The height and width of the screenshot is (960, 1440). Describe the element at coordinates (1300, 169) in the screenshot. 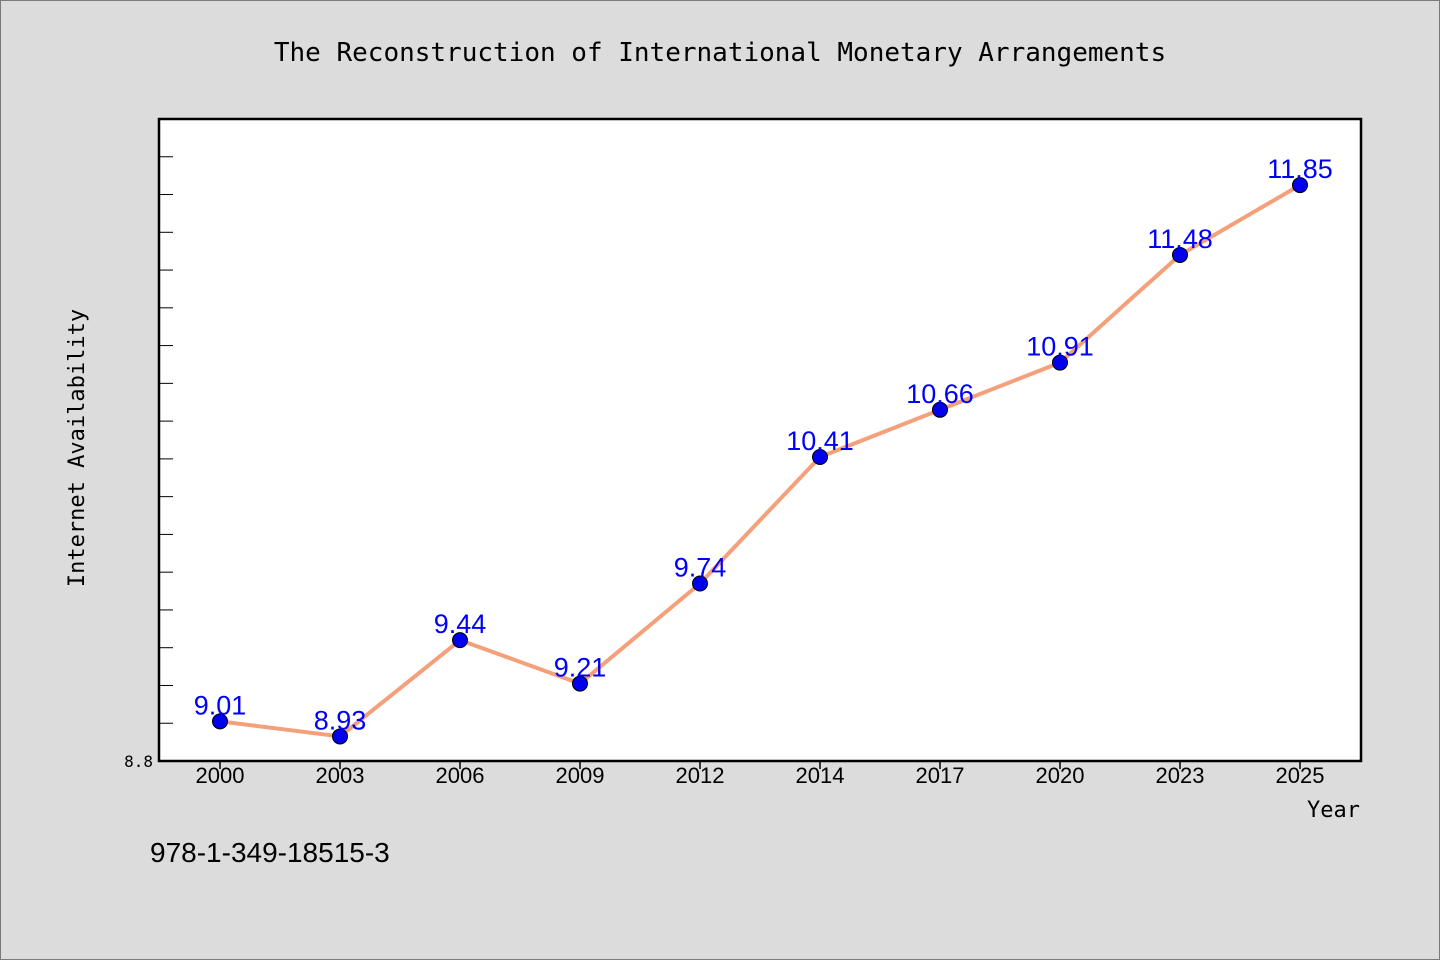

I see `data-label: 11.85` at that location.